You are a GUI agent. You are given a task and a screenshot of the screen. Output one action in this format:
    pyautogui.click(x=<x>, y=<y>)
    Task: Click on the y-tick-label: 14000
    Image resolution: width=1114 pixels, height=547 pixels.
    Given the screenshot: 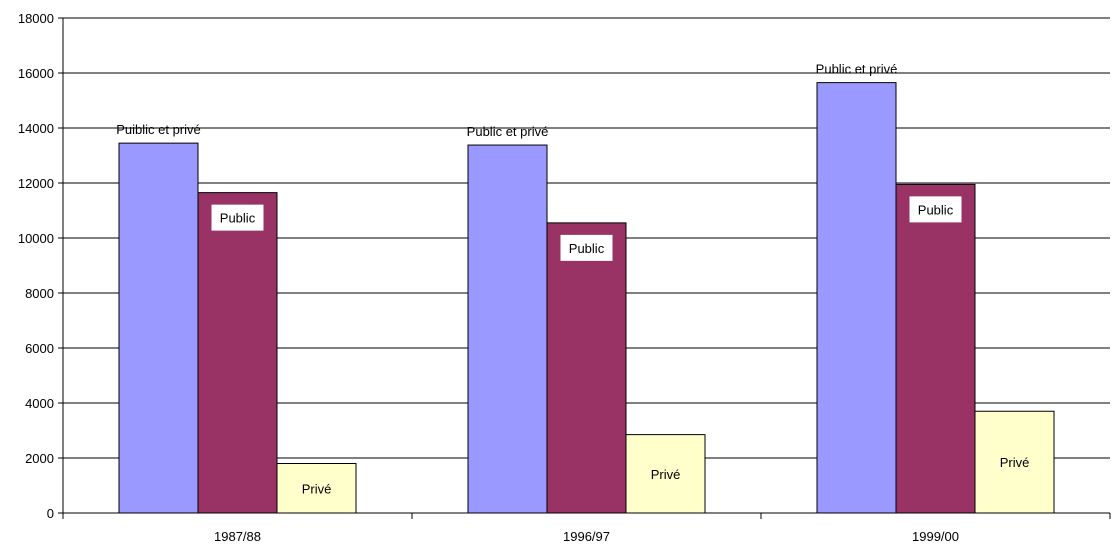 What is the action you would take?
    pyautogui.click(x=36, y=128)
    